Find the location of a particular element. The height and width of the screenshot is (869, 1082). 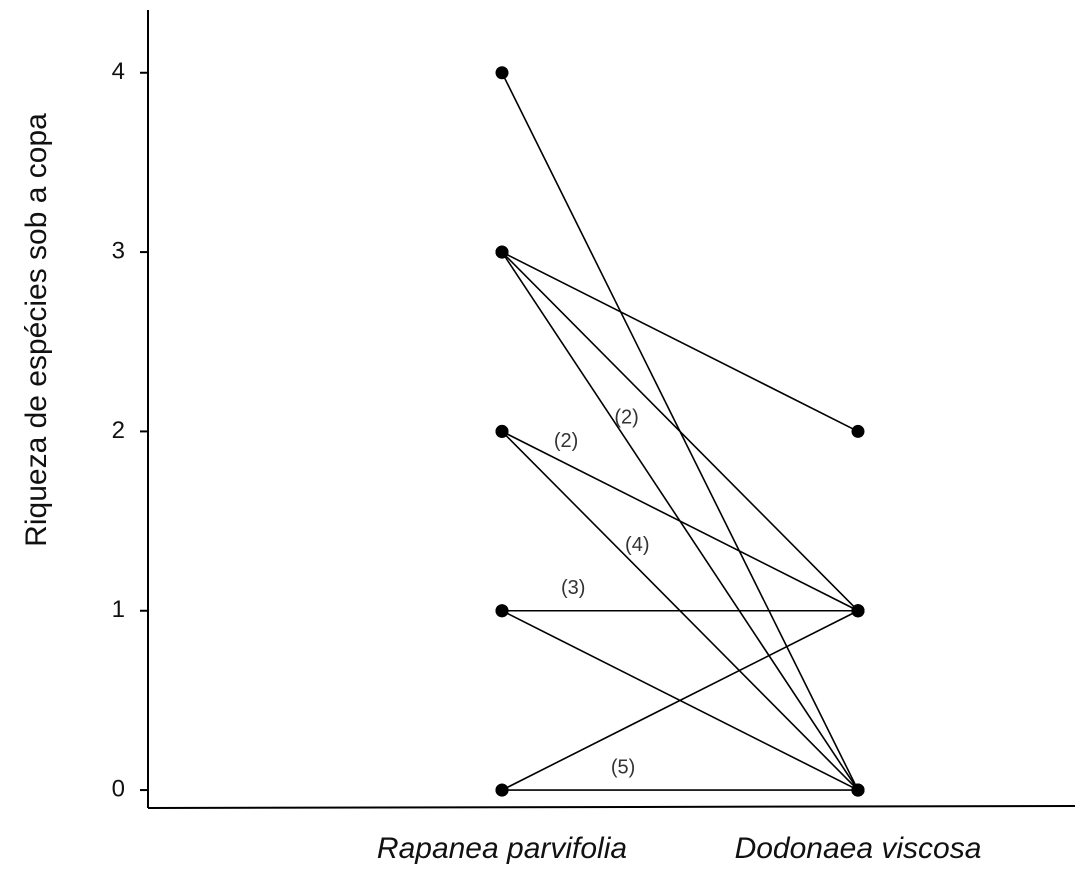

line-label: (3) is located at coordinates (573, 588).